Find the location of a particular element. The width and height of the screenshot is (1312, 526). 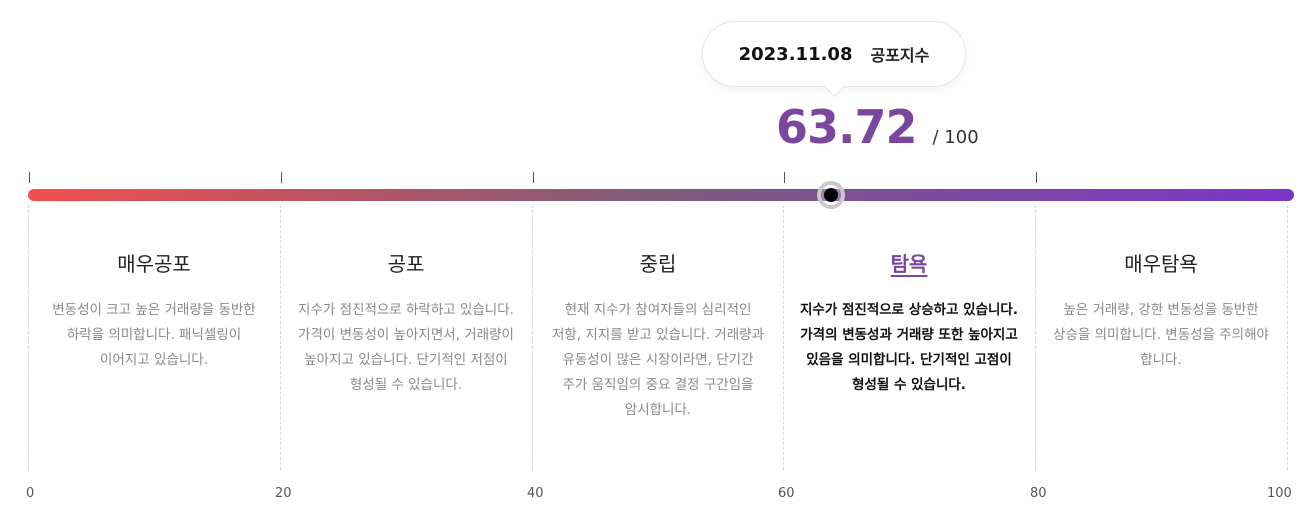

scale-label: 100 is located at coordinates (1279, 493).